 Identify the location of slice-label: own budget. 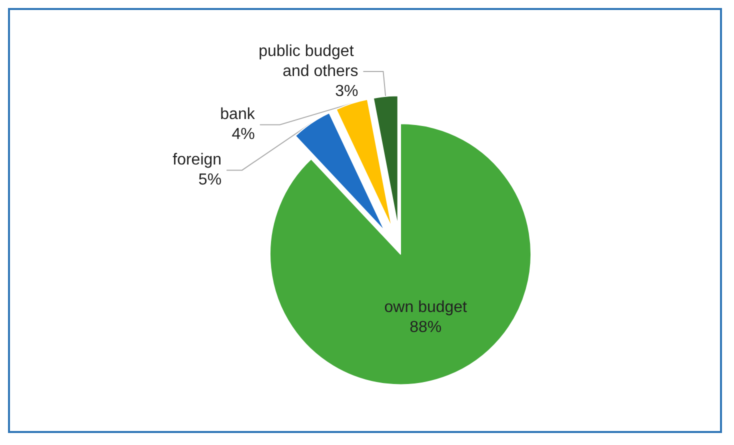
(426, 307).